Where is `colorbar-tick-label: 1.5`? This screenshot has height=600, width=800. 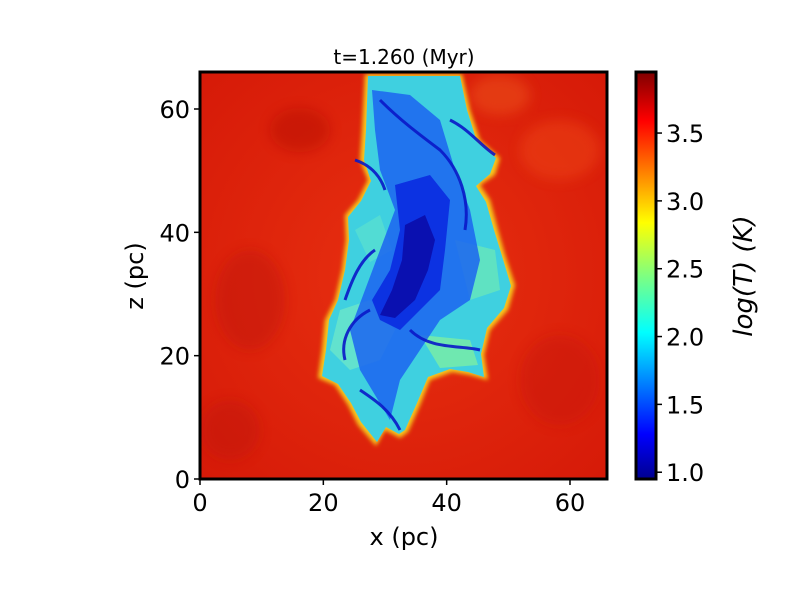
colorbar-tick-label: 1.5 is located at coordinates (685, 405).